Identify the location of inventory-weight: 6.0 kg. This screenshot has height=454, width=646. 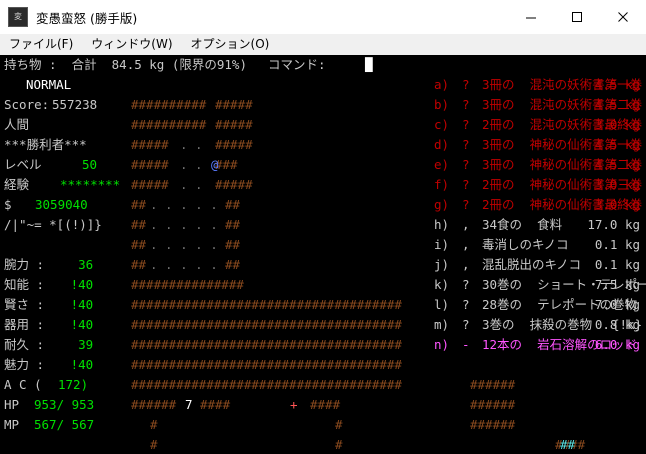
(617, 344).